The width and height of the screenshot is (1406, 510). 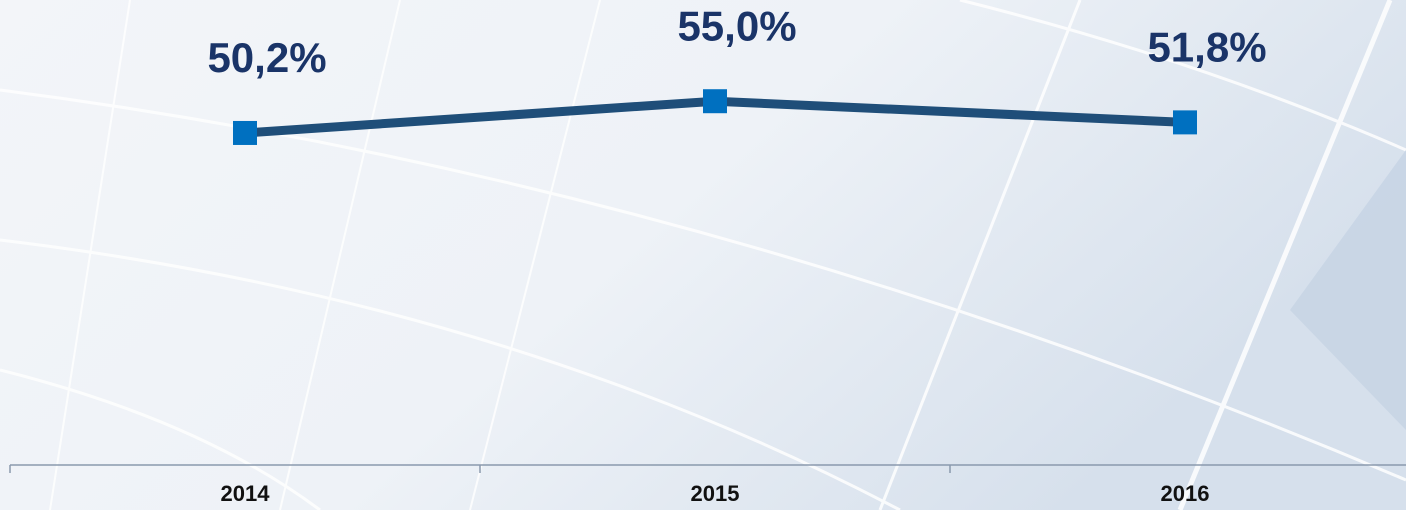 What do you see at coordinates (266, 57) in the screenshot?
I see `data-label: 50,2%` at bounding box center [266, 57].